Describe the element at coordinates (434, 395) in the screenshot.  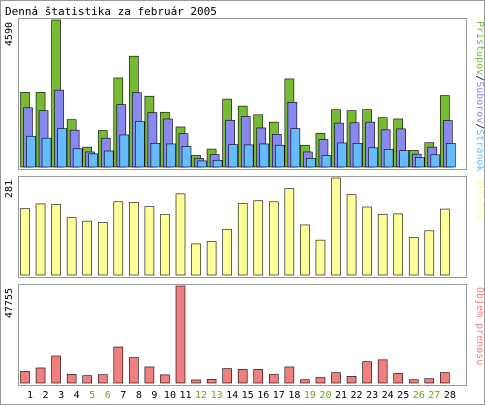
I see `day-label-27: 27` at that location.